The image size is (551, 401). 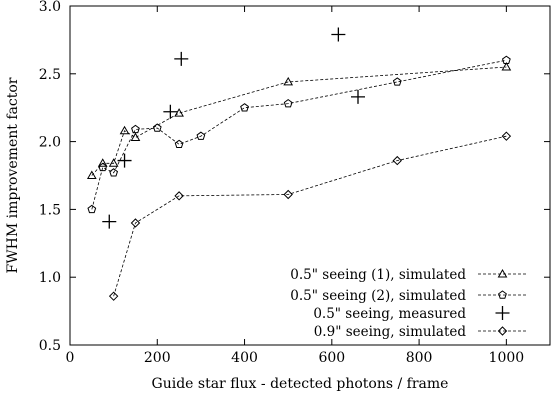 I want to click on y-tick-label: 0.5, so click(x=50, y=346).